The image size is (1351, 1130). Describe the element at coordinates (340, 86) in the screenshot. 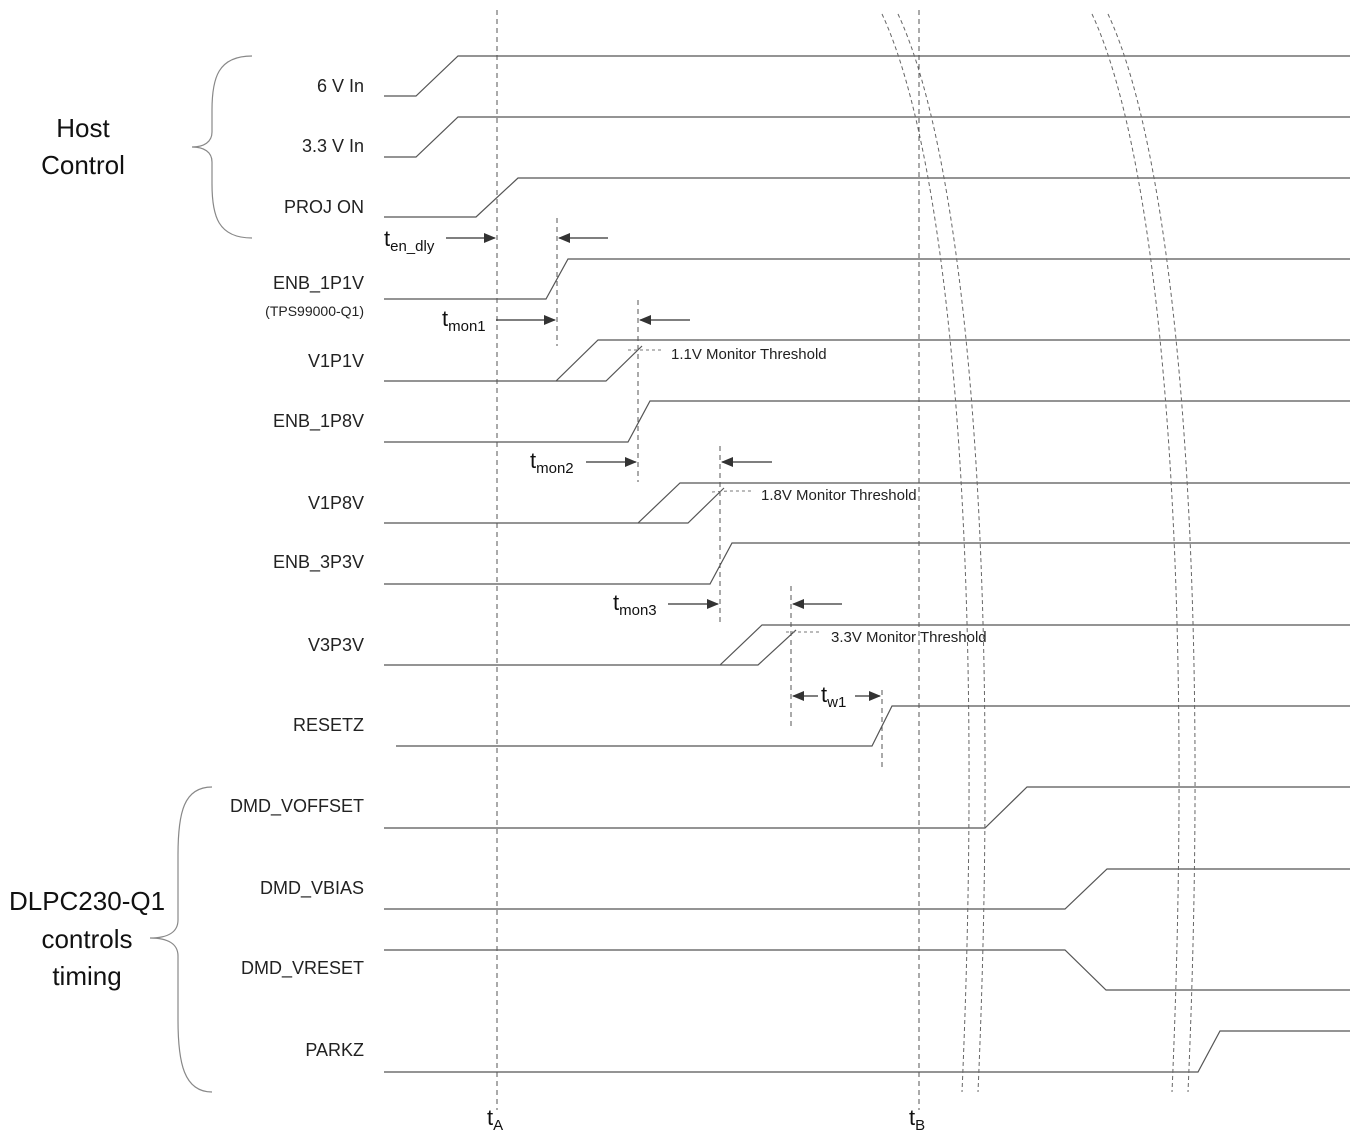

I see `label-6v-in: 6 V In` at that location.